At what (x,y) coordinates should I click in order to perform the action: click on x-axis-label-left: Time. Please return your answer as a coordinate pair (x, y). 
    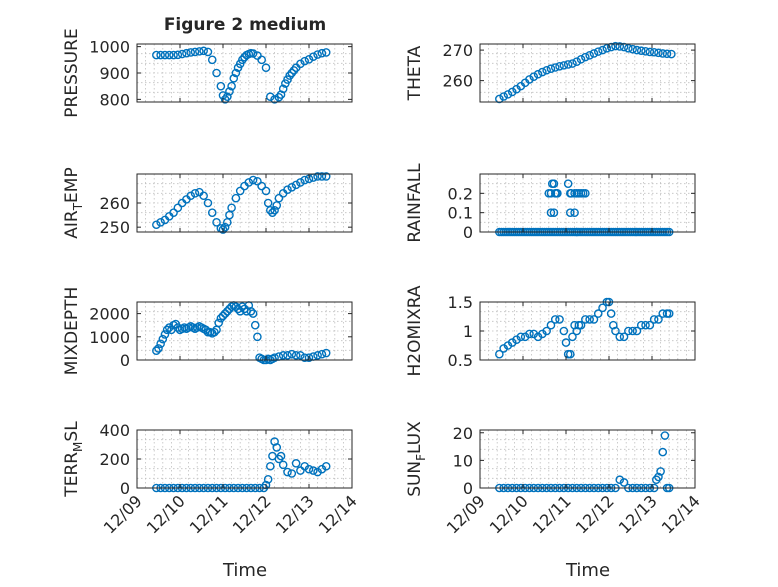
    Looking at the image, I should click on (244, 570).